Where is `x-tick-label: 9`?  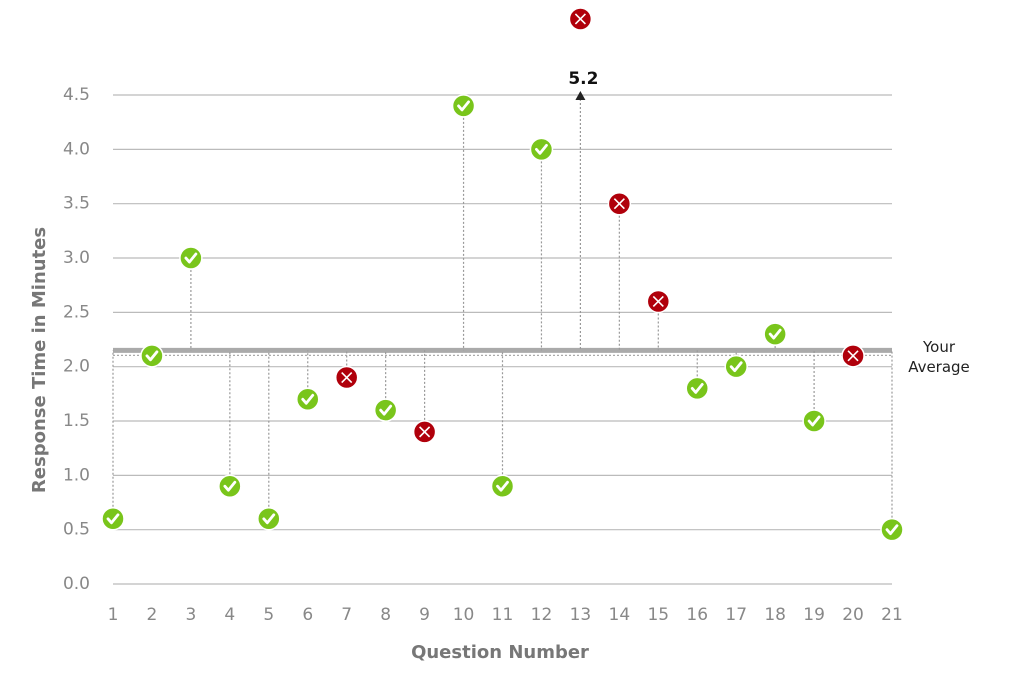 x-tick-label: 9 is located at coordinates (424, 615).